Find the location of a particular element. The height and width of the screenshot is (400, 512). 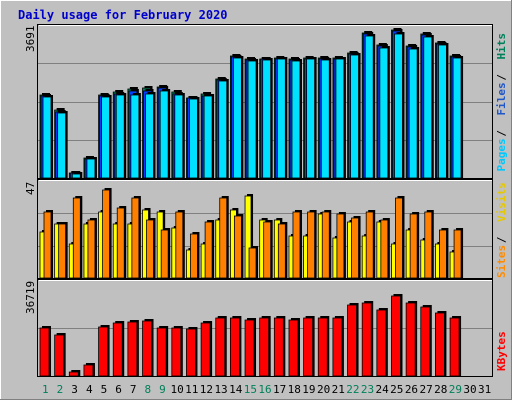

legend-label: Hits is located at coordinates (501, 46).